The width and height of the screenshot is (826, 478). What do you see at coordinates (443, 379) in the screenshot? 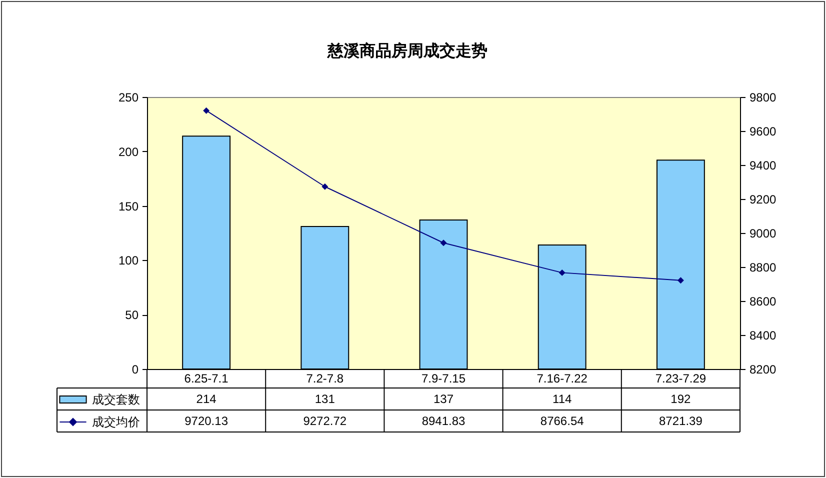
I see `x-tick-label: 7.9-7.15` at bounding box center [443, 379].